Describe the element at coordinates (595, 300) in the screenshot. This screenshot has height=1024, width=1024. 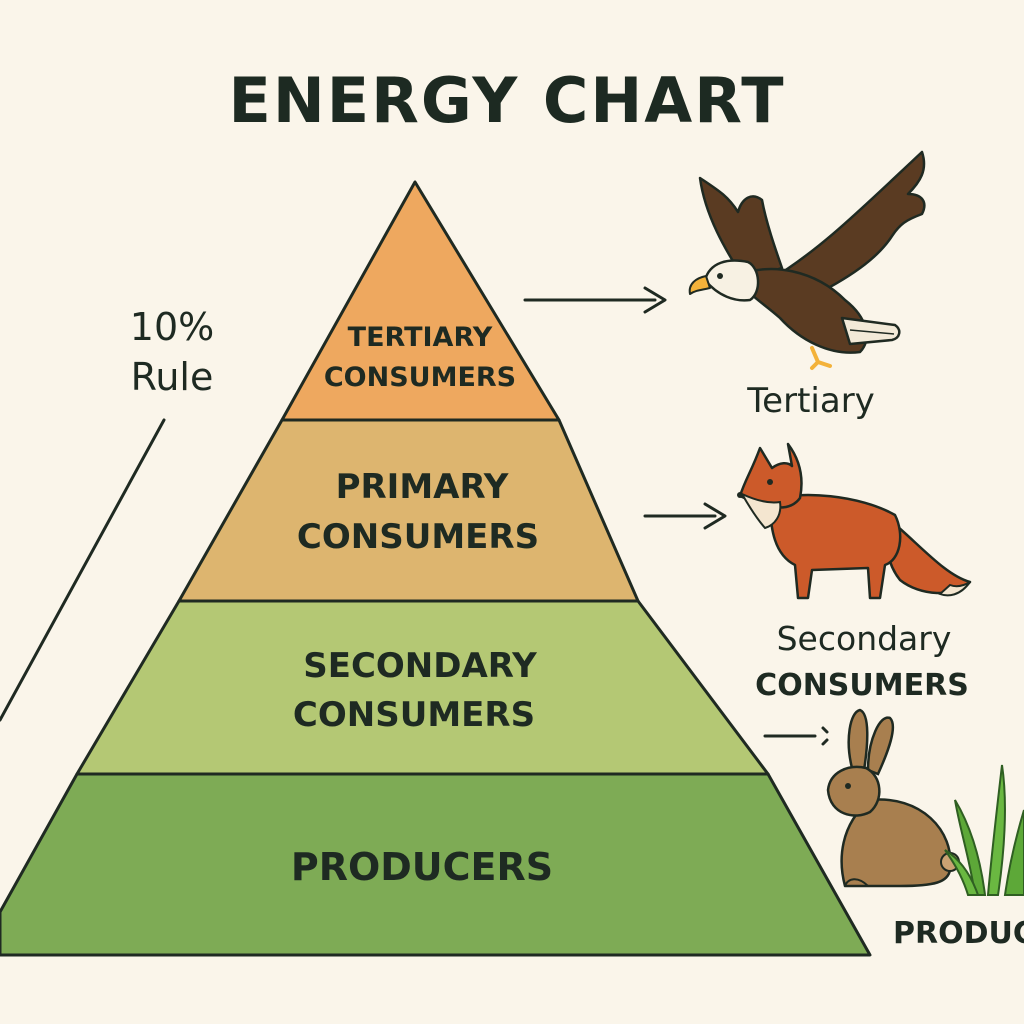
I see `arrow-to-eagle` at that location.